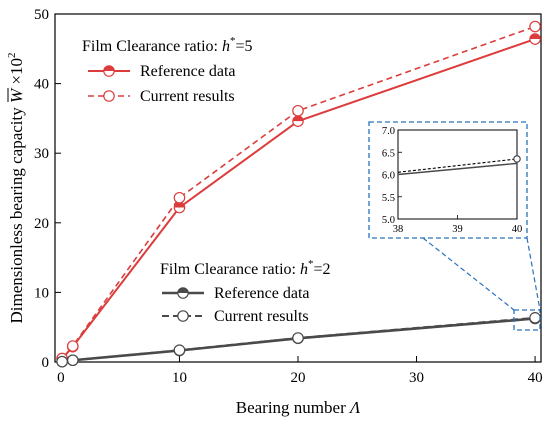 The height and width of the screenshot is (432, 550). I want to click on legend-marker-current-h2, so click(183, 316).